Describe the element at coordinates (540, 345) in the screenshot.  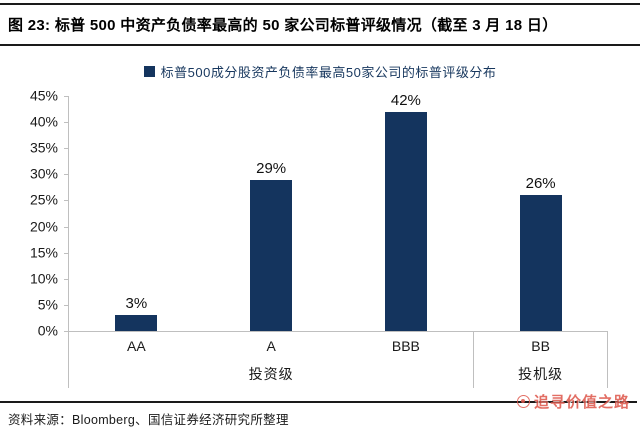
I see `category-label-bb: BB` at that location.